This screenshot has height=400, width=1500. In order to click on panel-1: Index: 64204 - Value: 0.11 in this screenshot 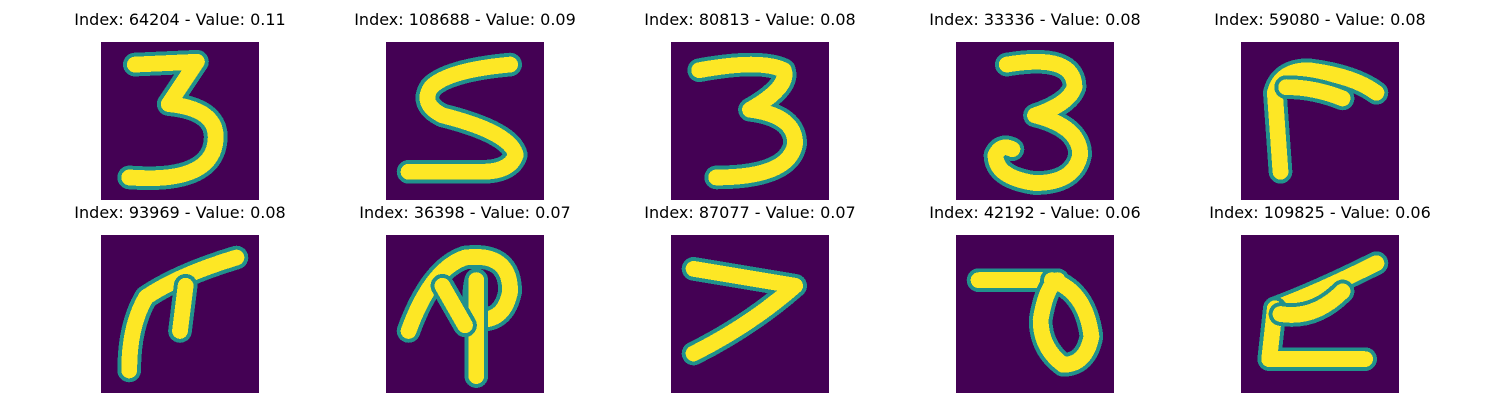, I will do `click(180, 104)`.